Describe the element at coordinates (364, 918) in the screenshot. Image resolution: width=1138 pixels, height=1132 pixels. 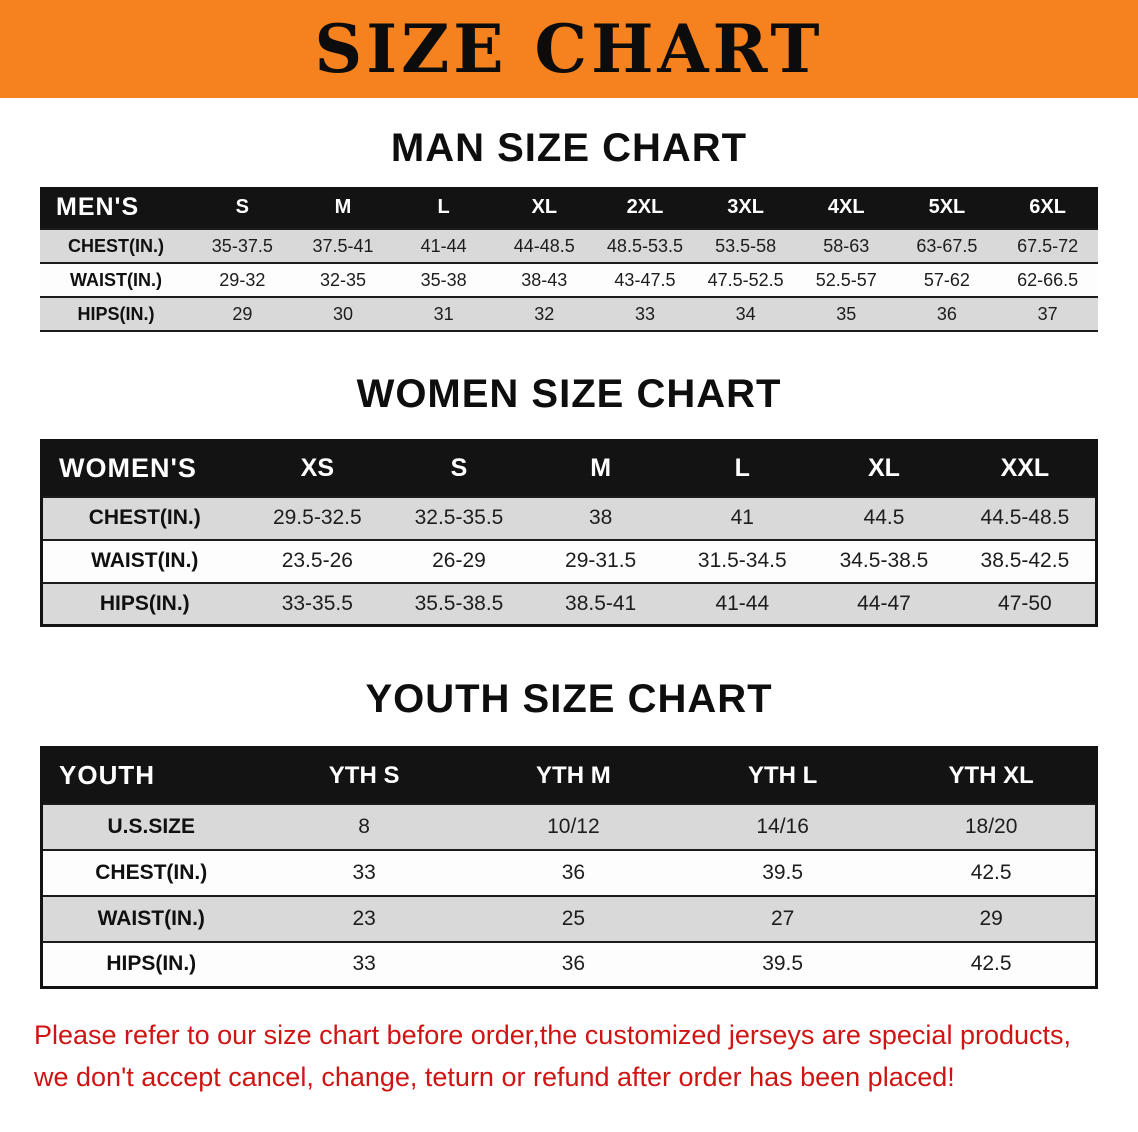
I see `value-cell: 23` at that location.